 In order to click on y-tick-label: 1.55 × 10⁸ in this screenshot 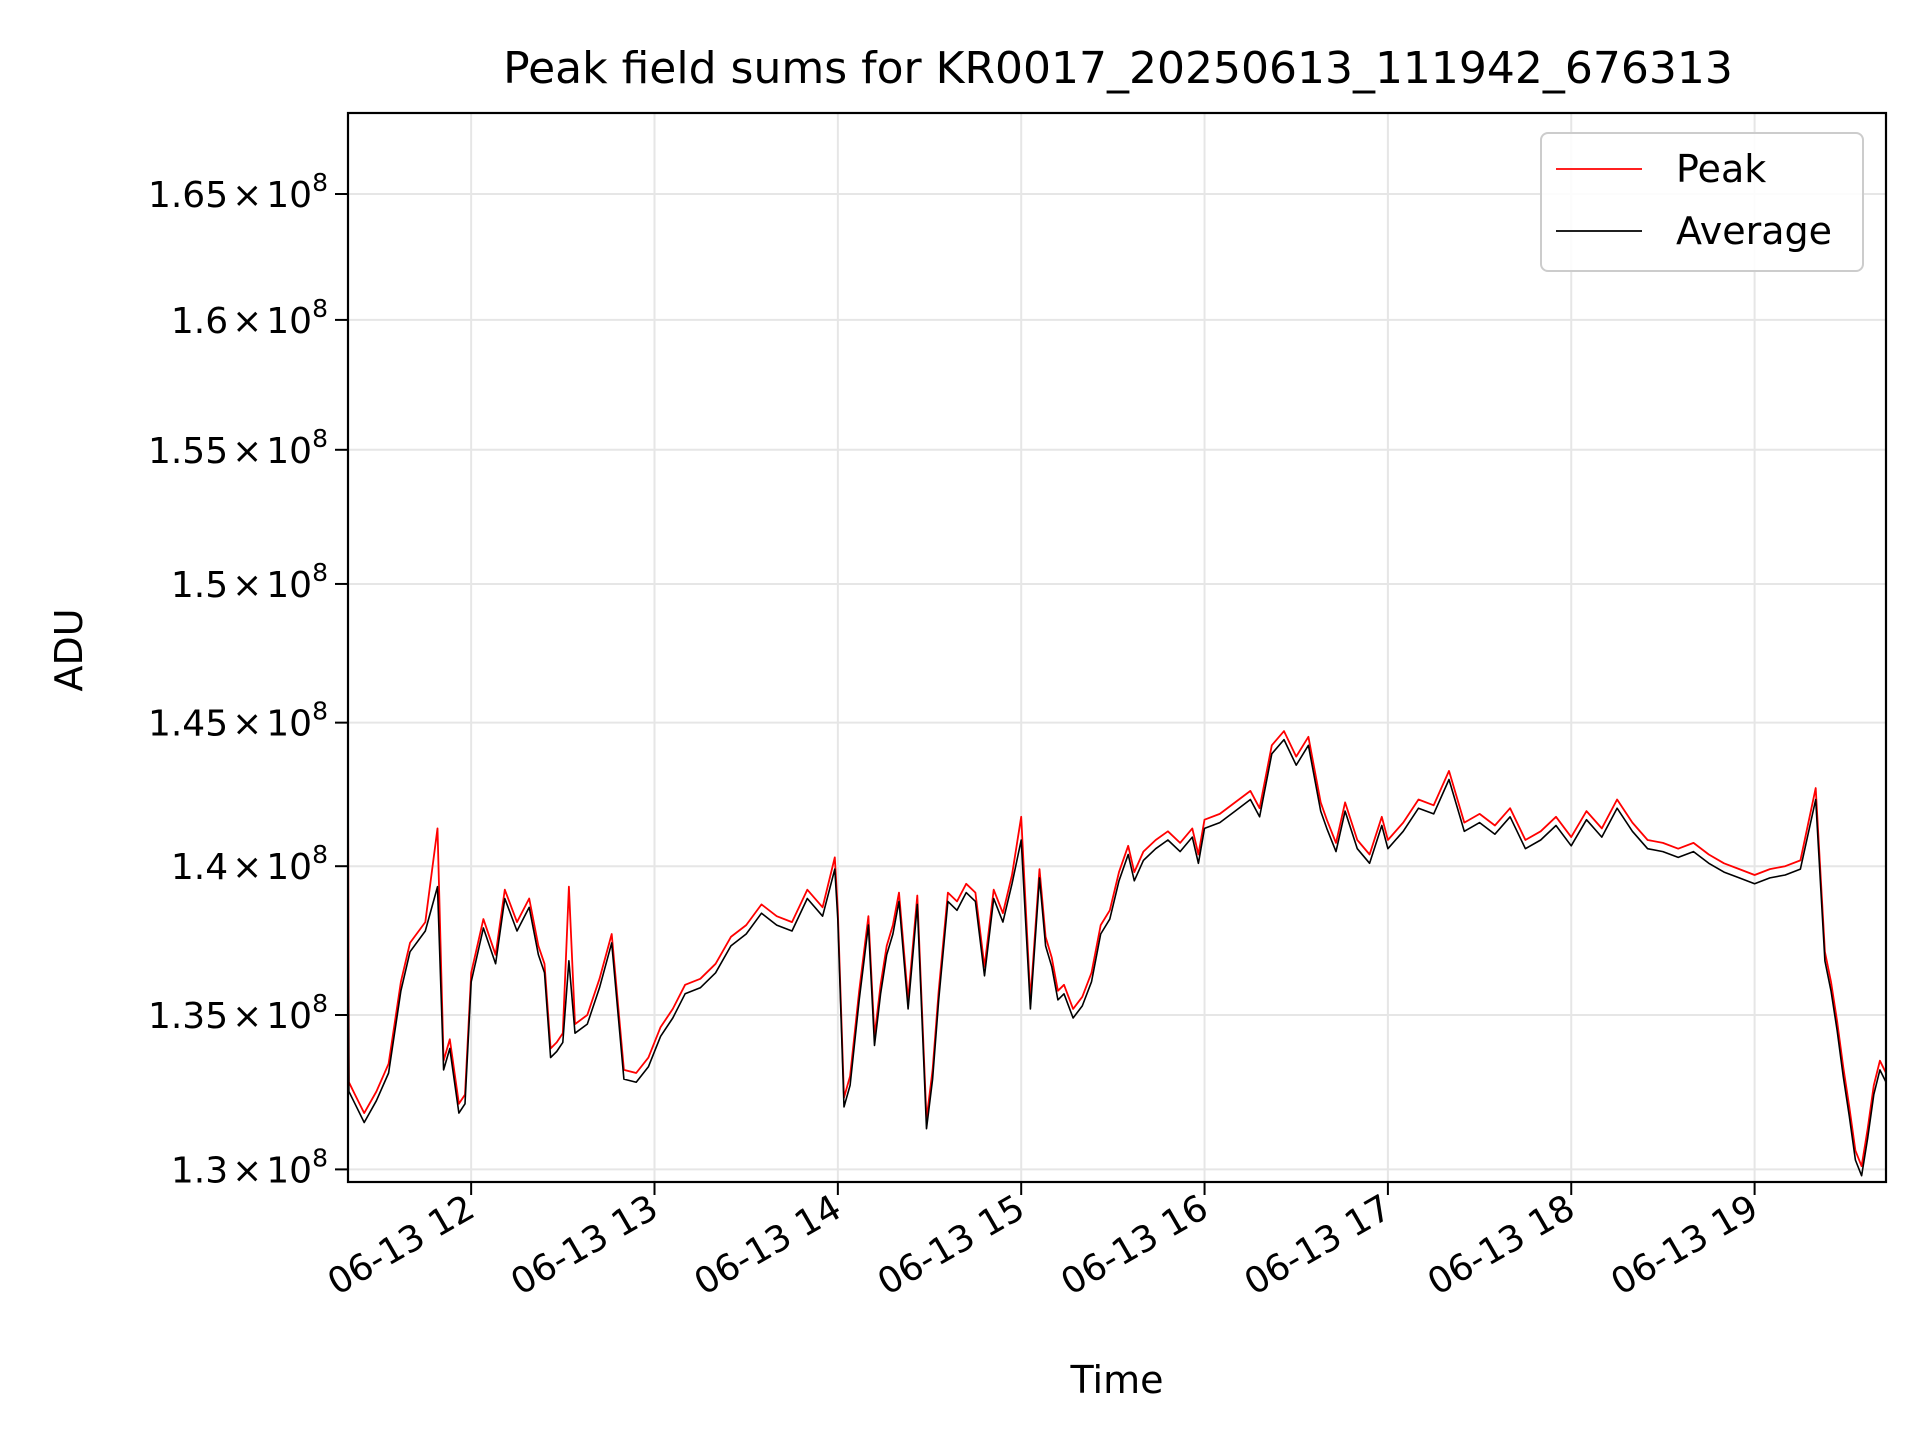, I will do `click(238, 448)`.